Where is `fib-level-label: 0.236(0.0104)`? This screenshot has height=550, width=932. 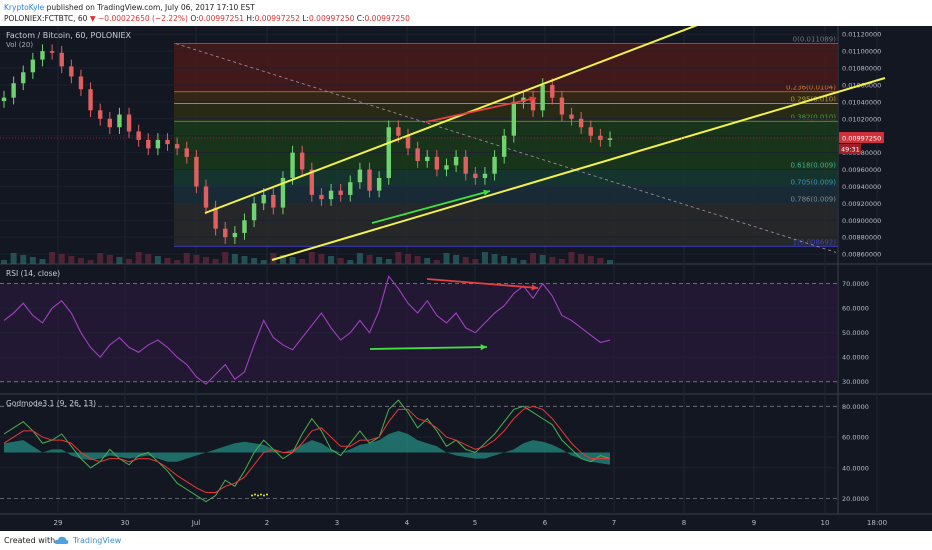 fib-level-label: 0.236(0.0104) is located at coordinates (811, 88).